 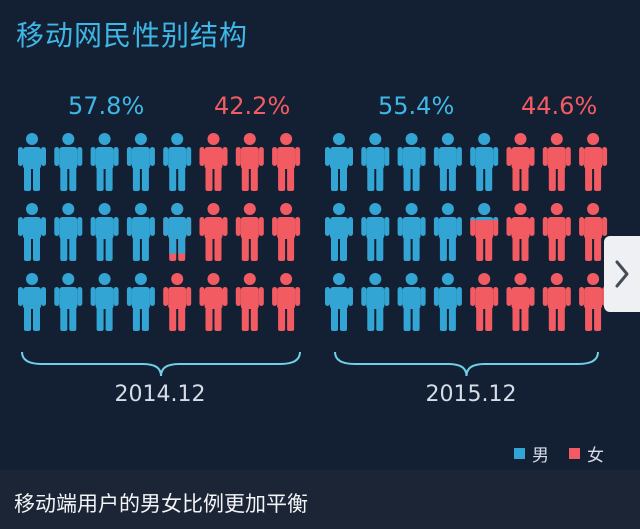 I want to click on legend-label-female: 女, so click(x=595, y=456).